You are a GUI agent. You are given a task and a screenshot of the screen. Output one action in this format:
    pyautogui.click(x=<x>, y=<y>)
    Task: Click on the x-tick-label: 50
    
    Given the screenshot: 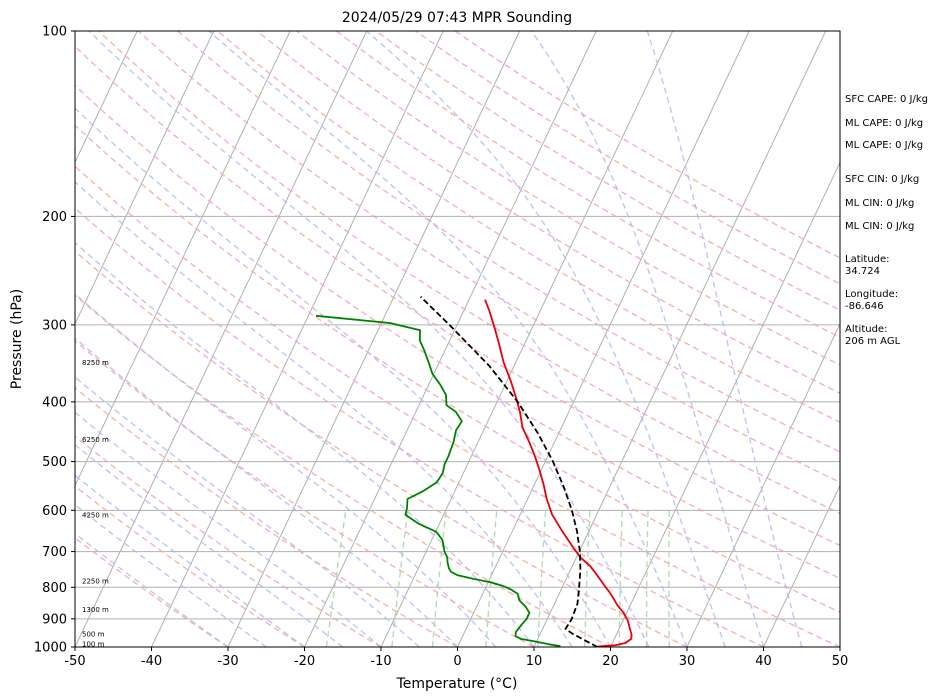 What is the action you would take?
    pyautogui.click(x=840, y=661)
    